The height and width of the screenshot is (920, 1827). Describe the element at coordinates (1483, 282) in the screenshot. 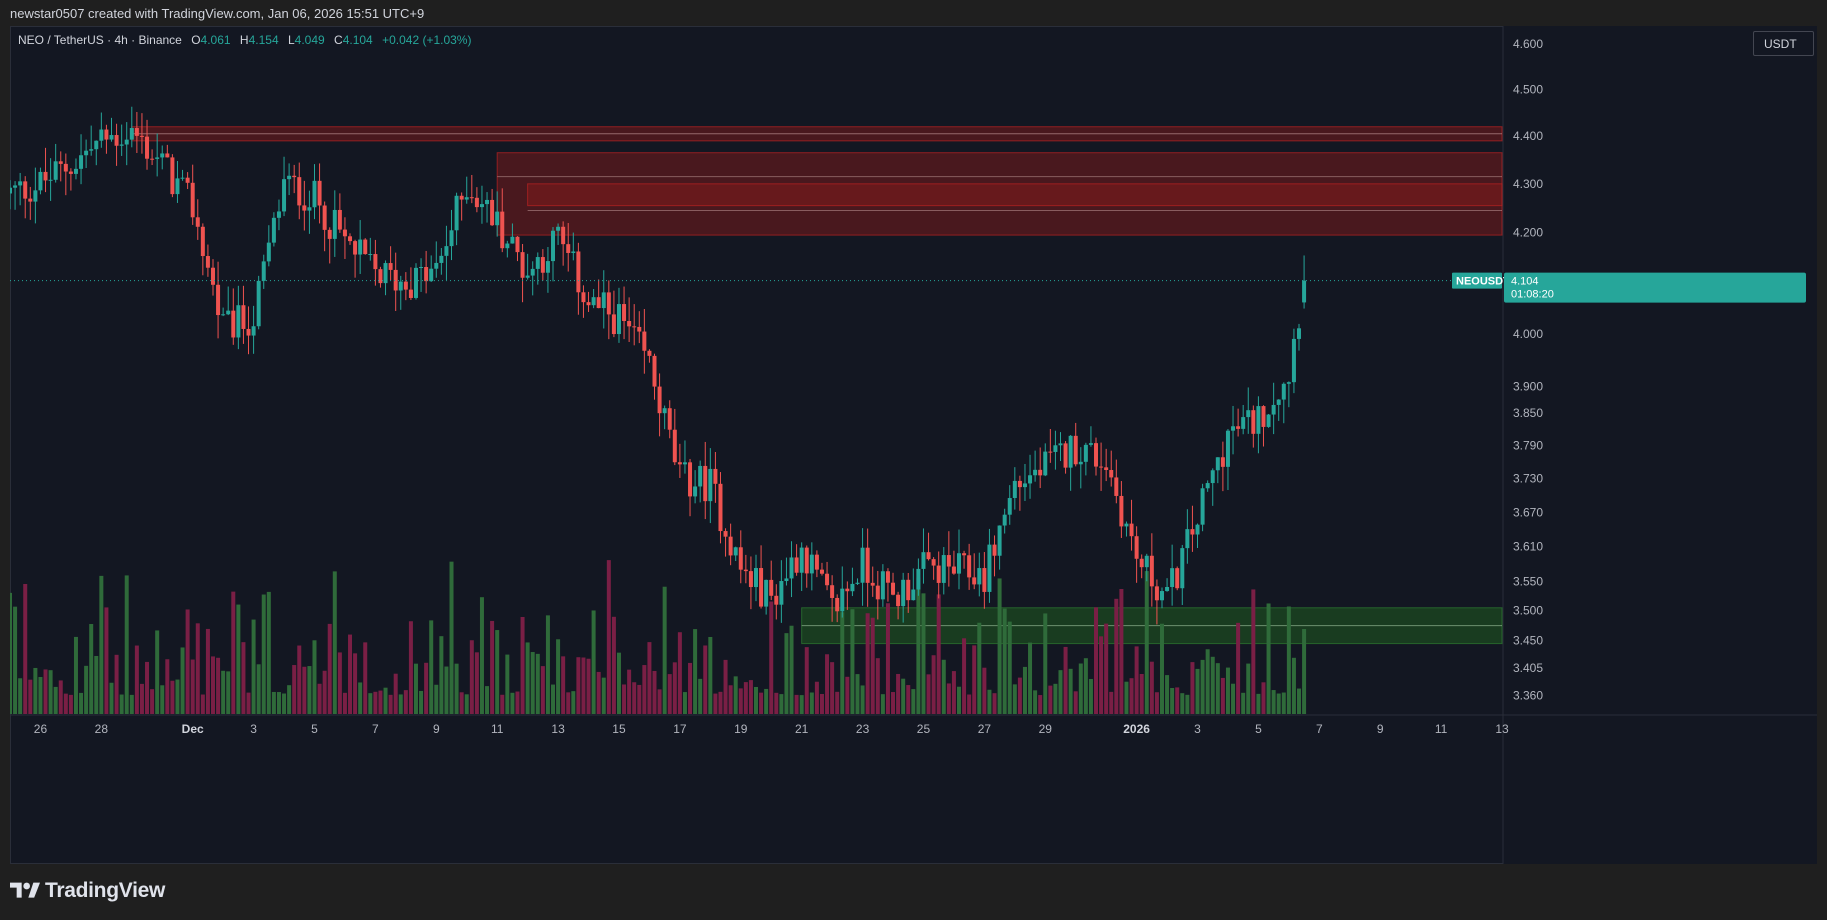

I see `symbol-tag-label: NEOUSDT` at that location.